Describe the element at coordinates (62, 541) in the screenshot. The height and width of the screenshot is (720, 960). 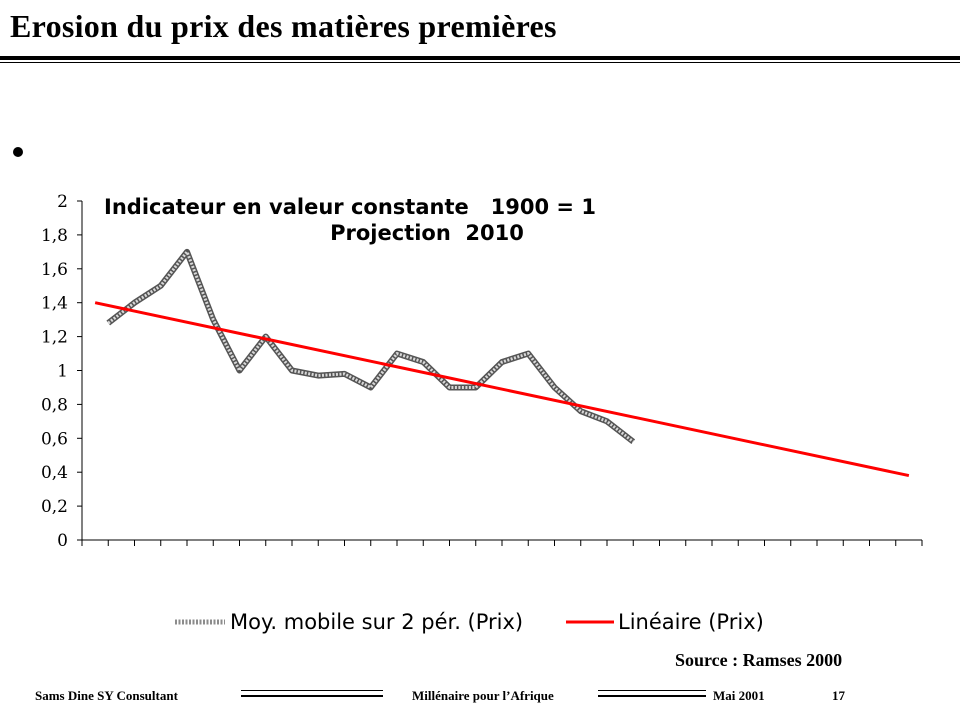
I see `y-tick-label: 0` at that location.